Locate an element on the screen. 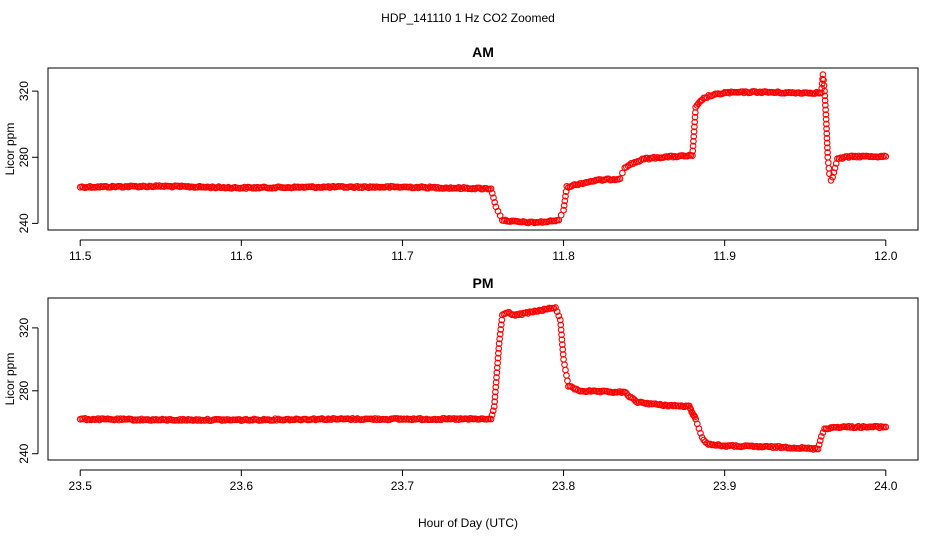 This screenshot has width=936, height=540. x-tick-label-am-4: 11.9 is located at coordinates (724, 256).